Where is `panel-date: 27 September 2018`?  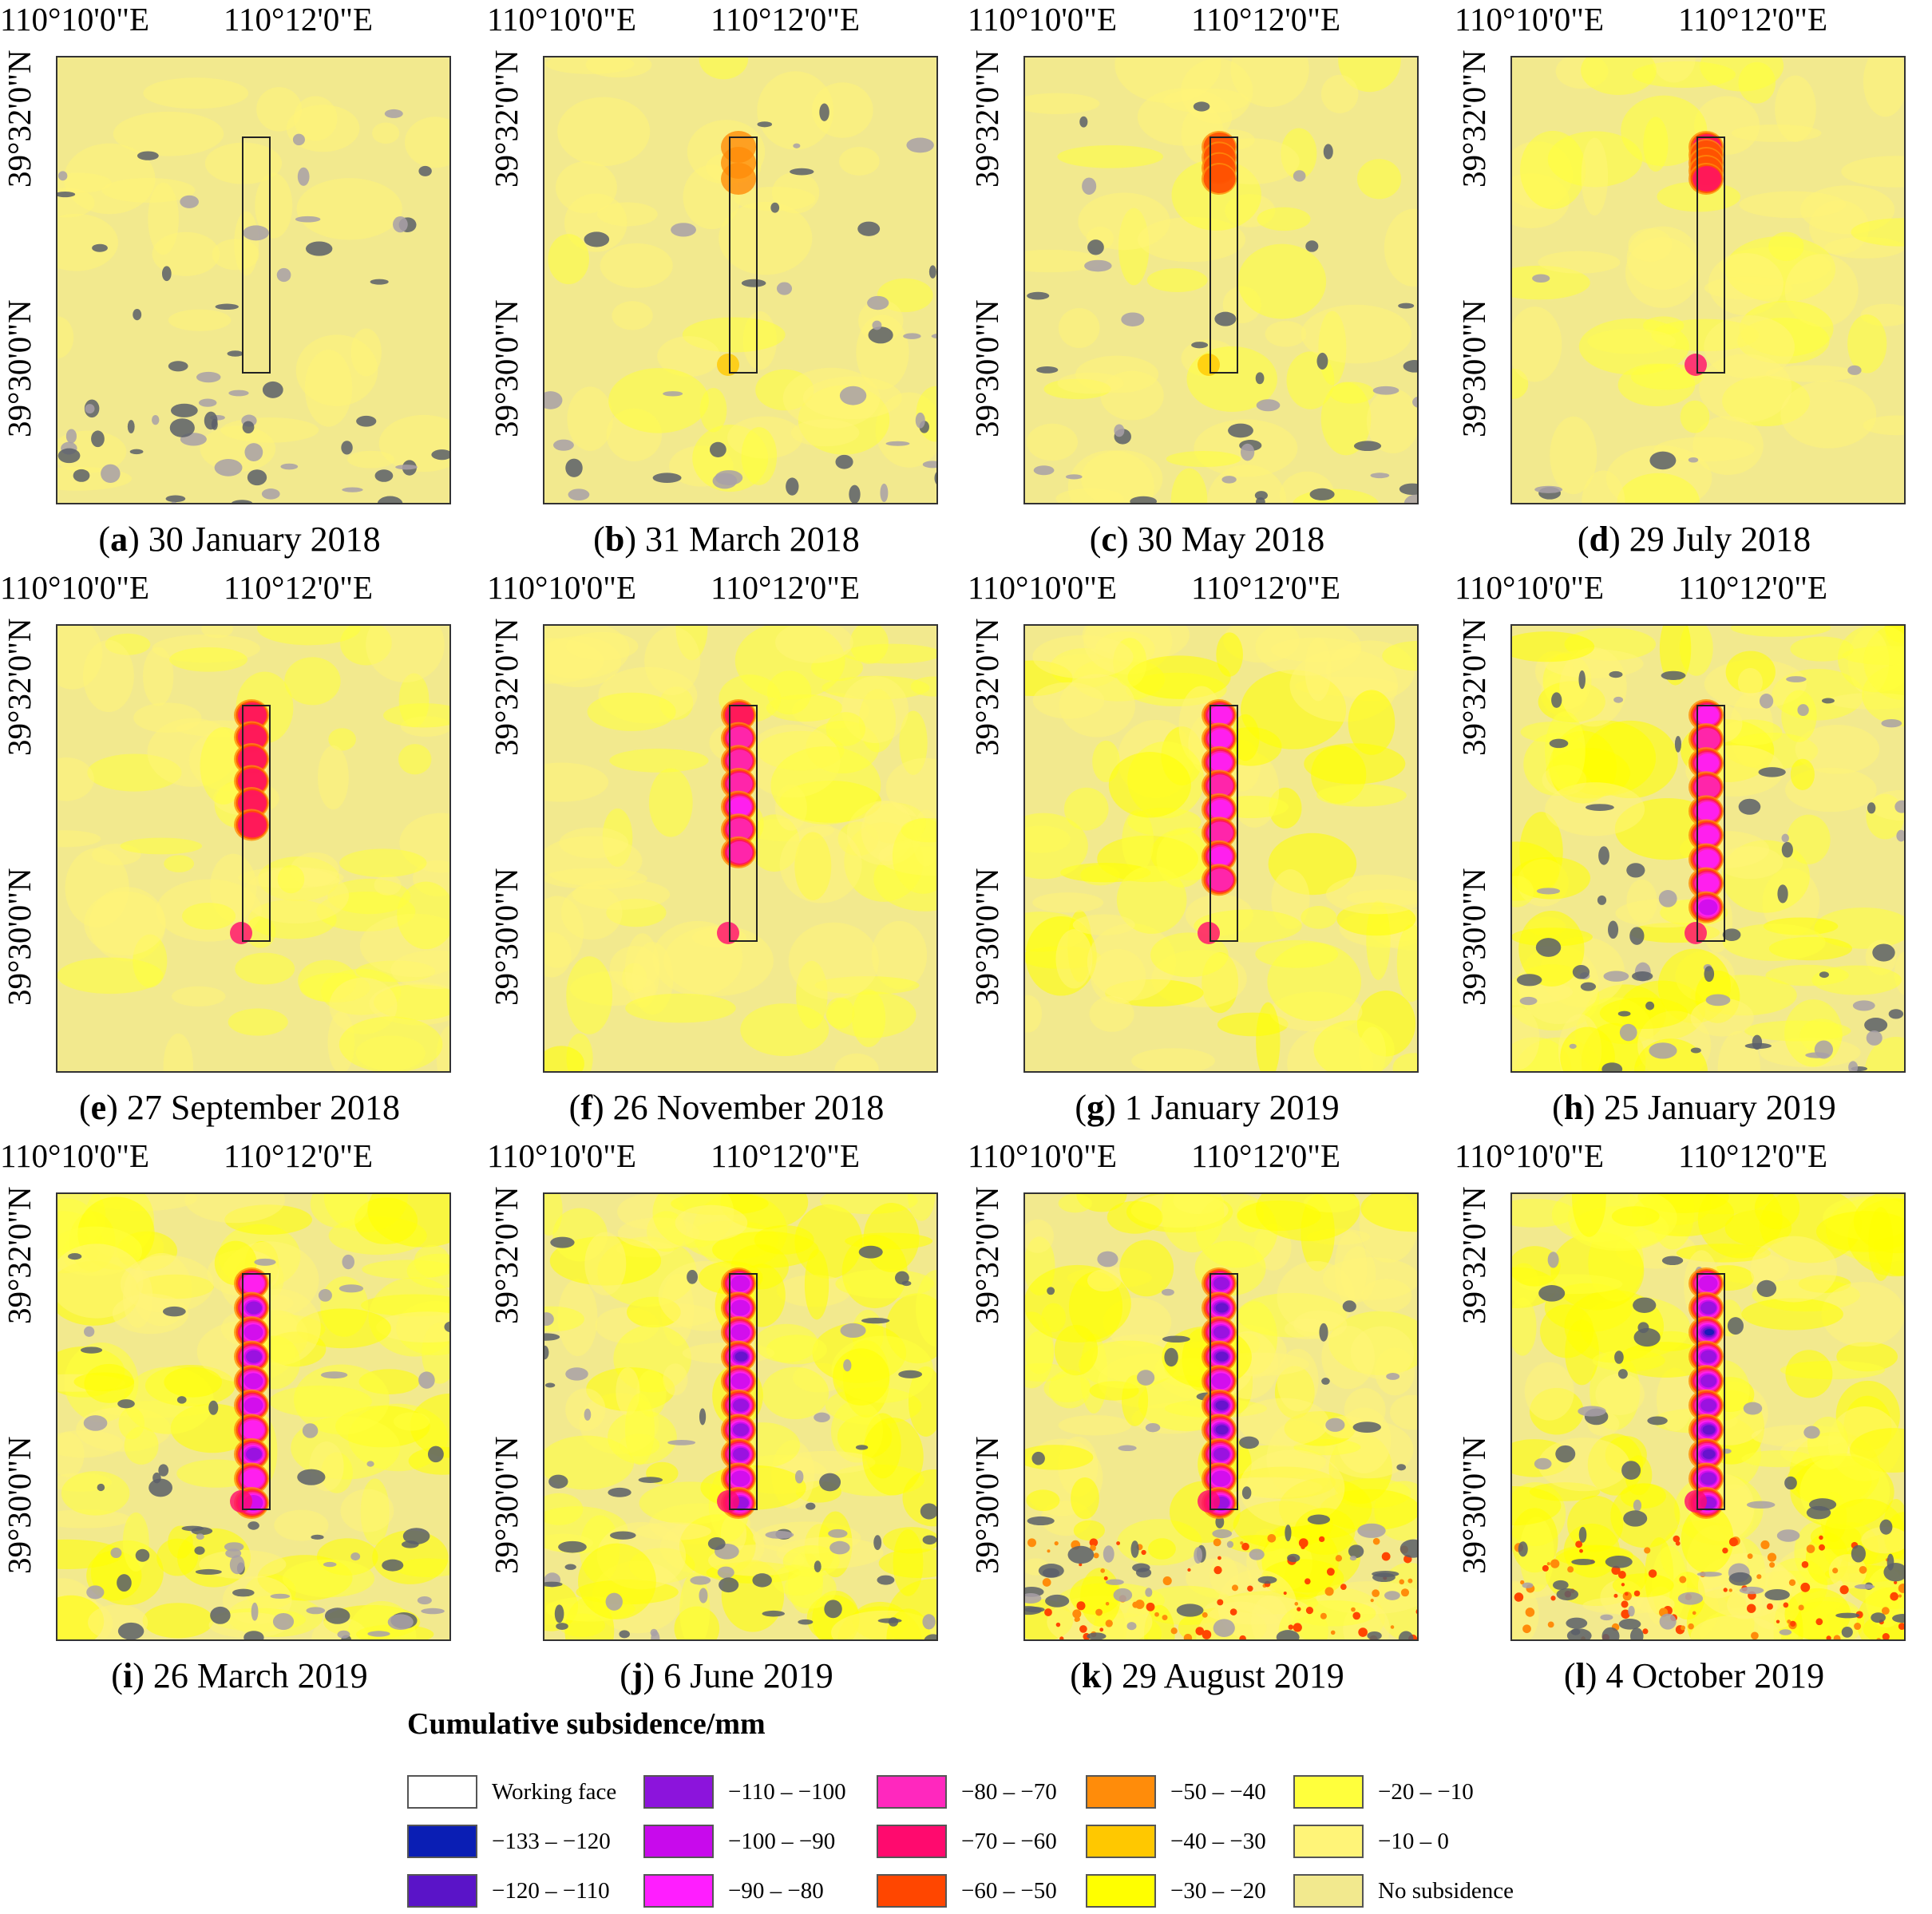
panel-date: 27 September 2018 is located at coordinates (263, 1107).